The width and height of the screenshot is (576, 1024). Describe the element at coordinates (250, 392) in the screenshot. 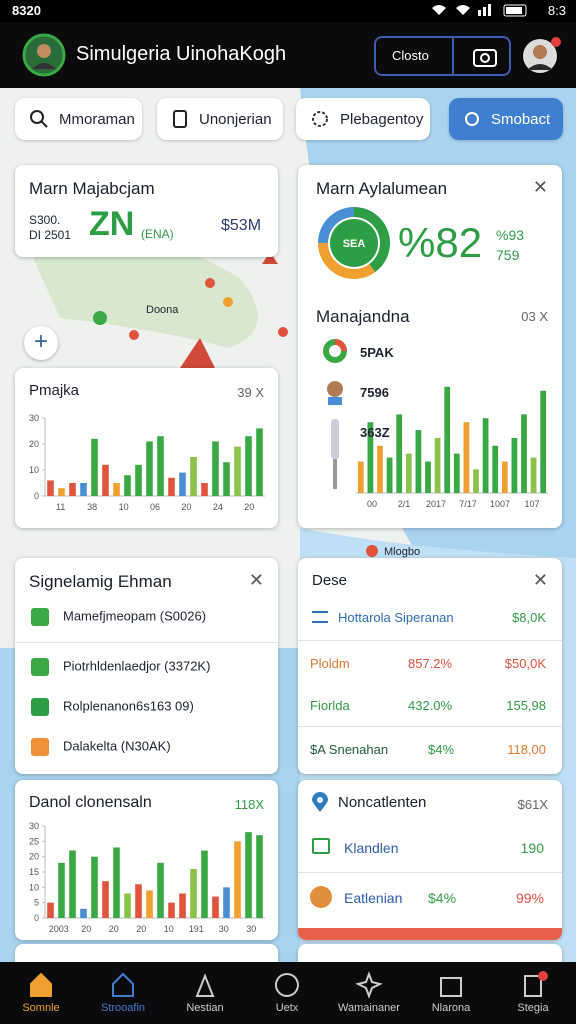

I see `card-badge: 39 X` at that location.